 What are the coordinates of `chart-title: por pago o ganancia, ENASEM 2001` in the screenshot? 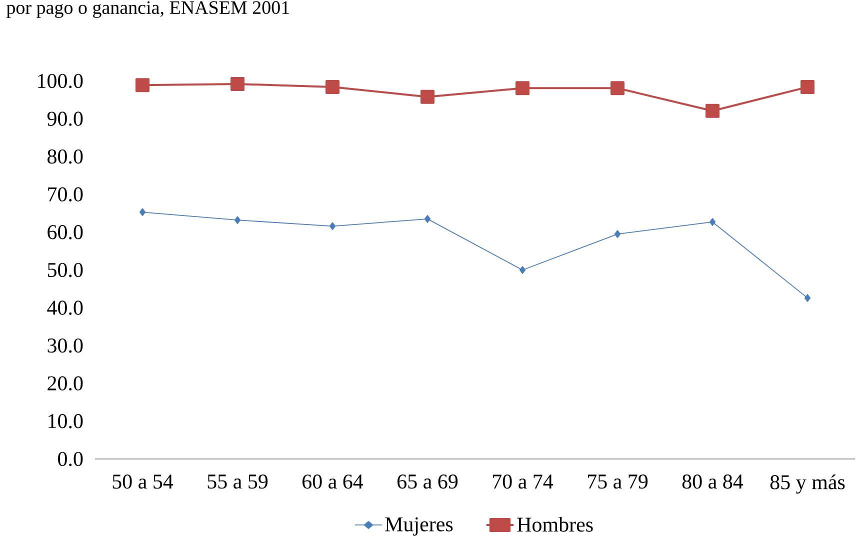 It's located at (147, 9).